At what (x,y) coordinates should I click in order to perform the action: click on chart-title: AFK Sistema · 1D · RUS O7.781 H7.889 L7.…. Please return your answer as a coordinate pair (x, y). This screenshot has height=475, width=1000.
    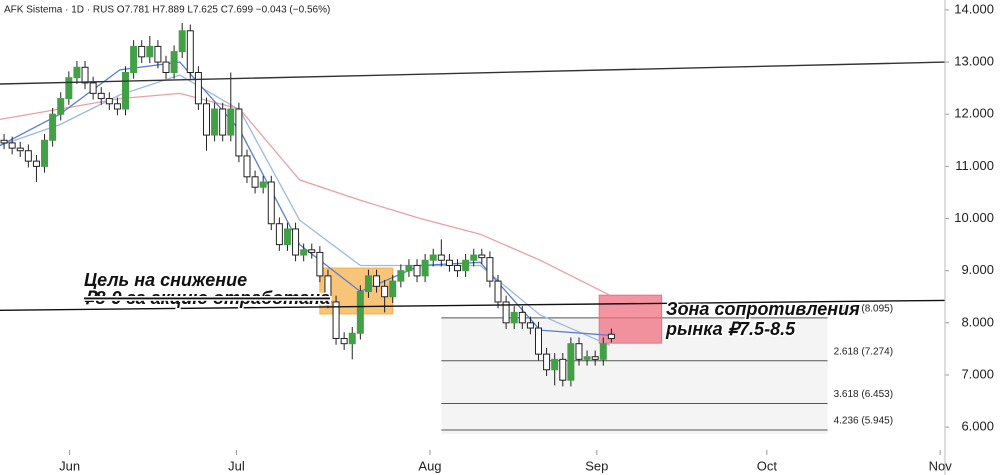
    Looking at the image, I should click on (167, 10).